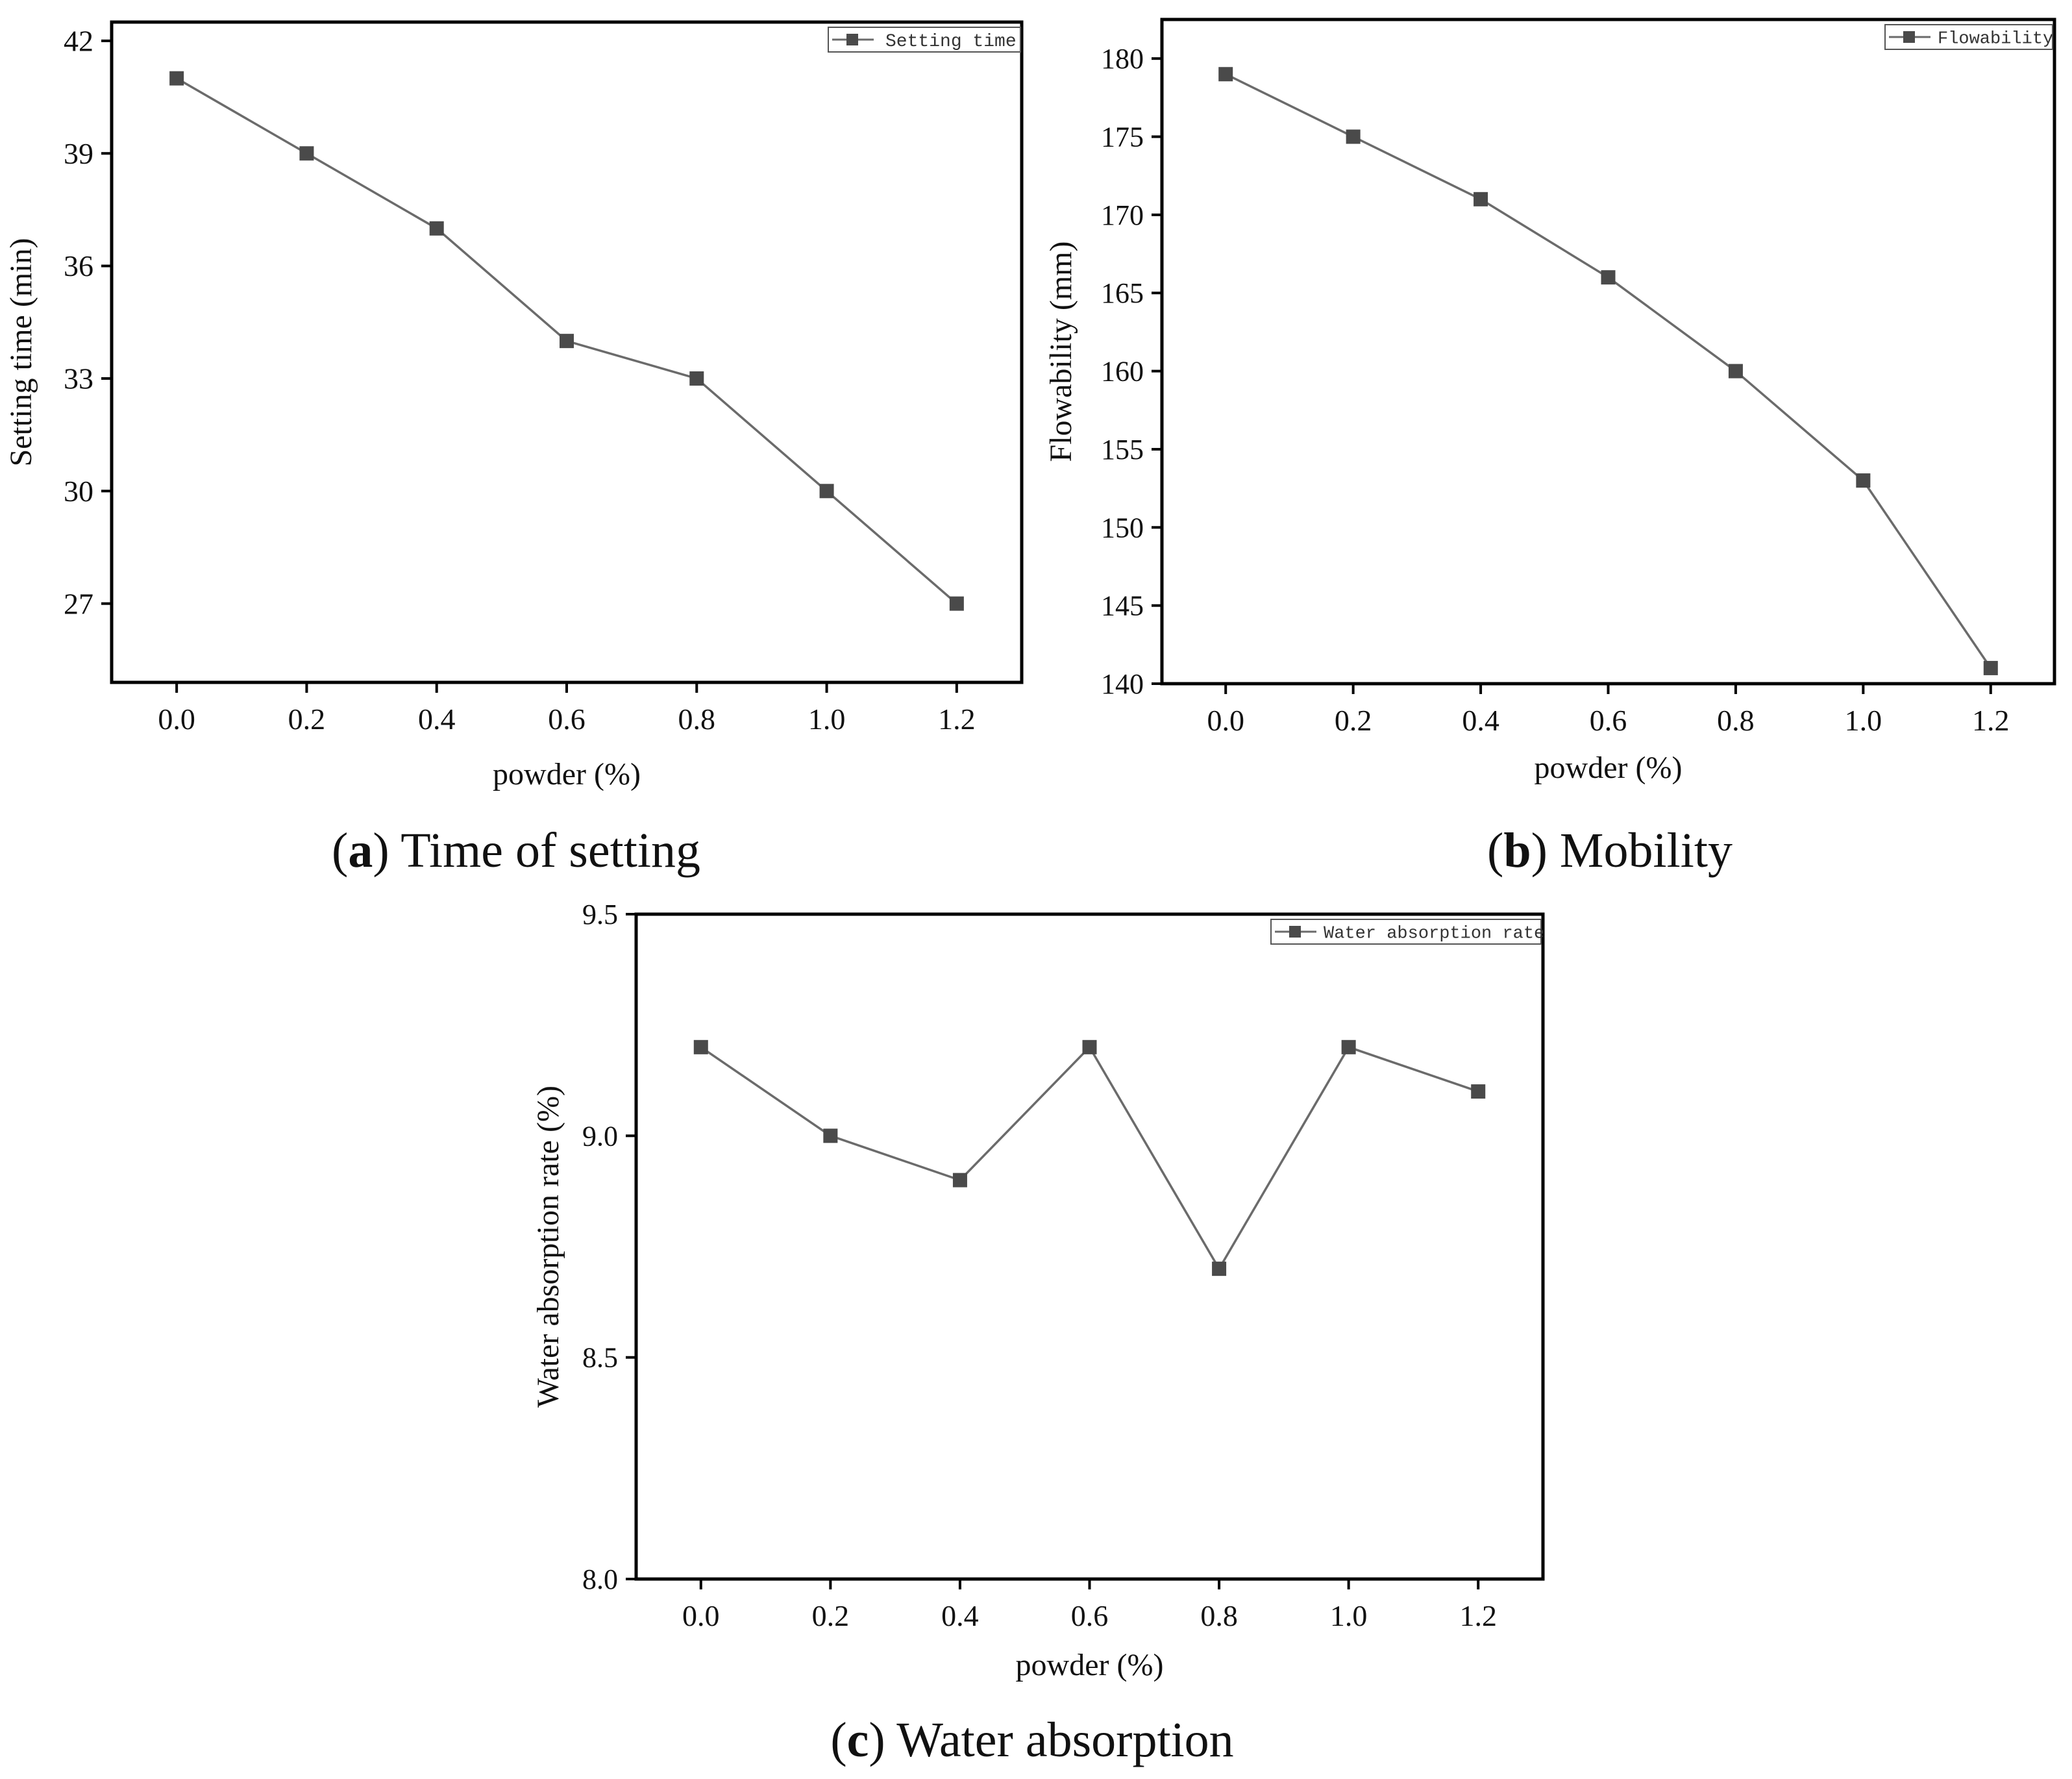 This screenshot has height=1779, width=2072. Describe the element at coordinates (1031, 1740) in the screenshot. I see `panel-caption: (c) Water absorption` at that location.